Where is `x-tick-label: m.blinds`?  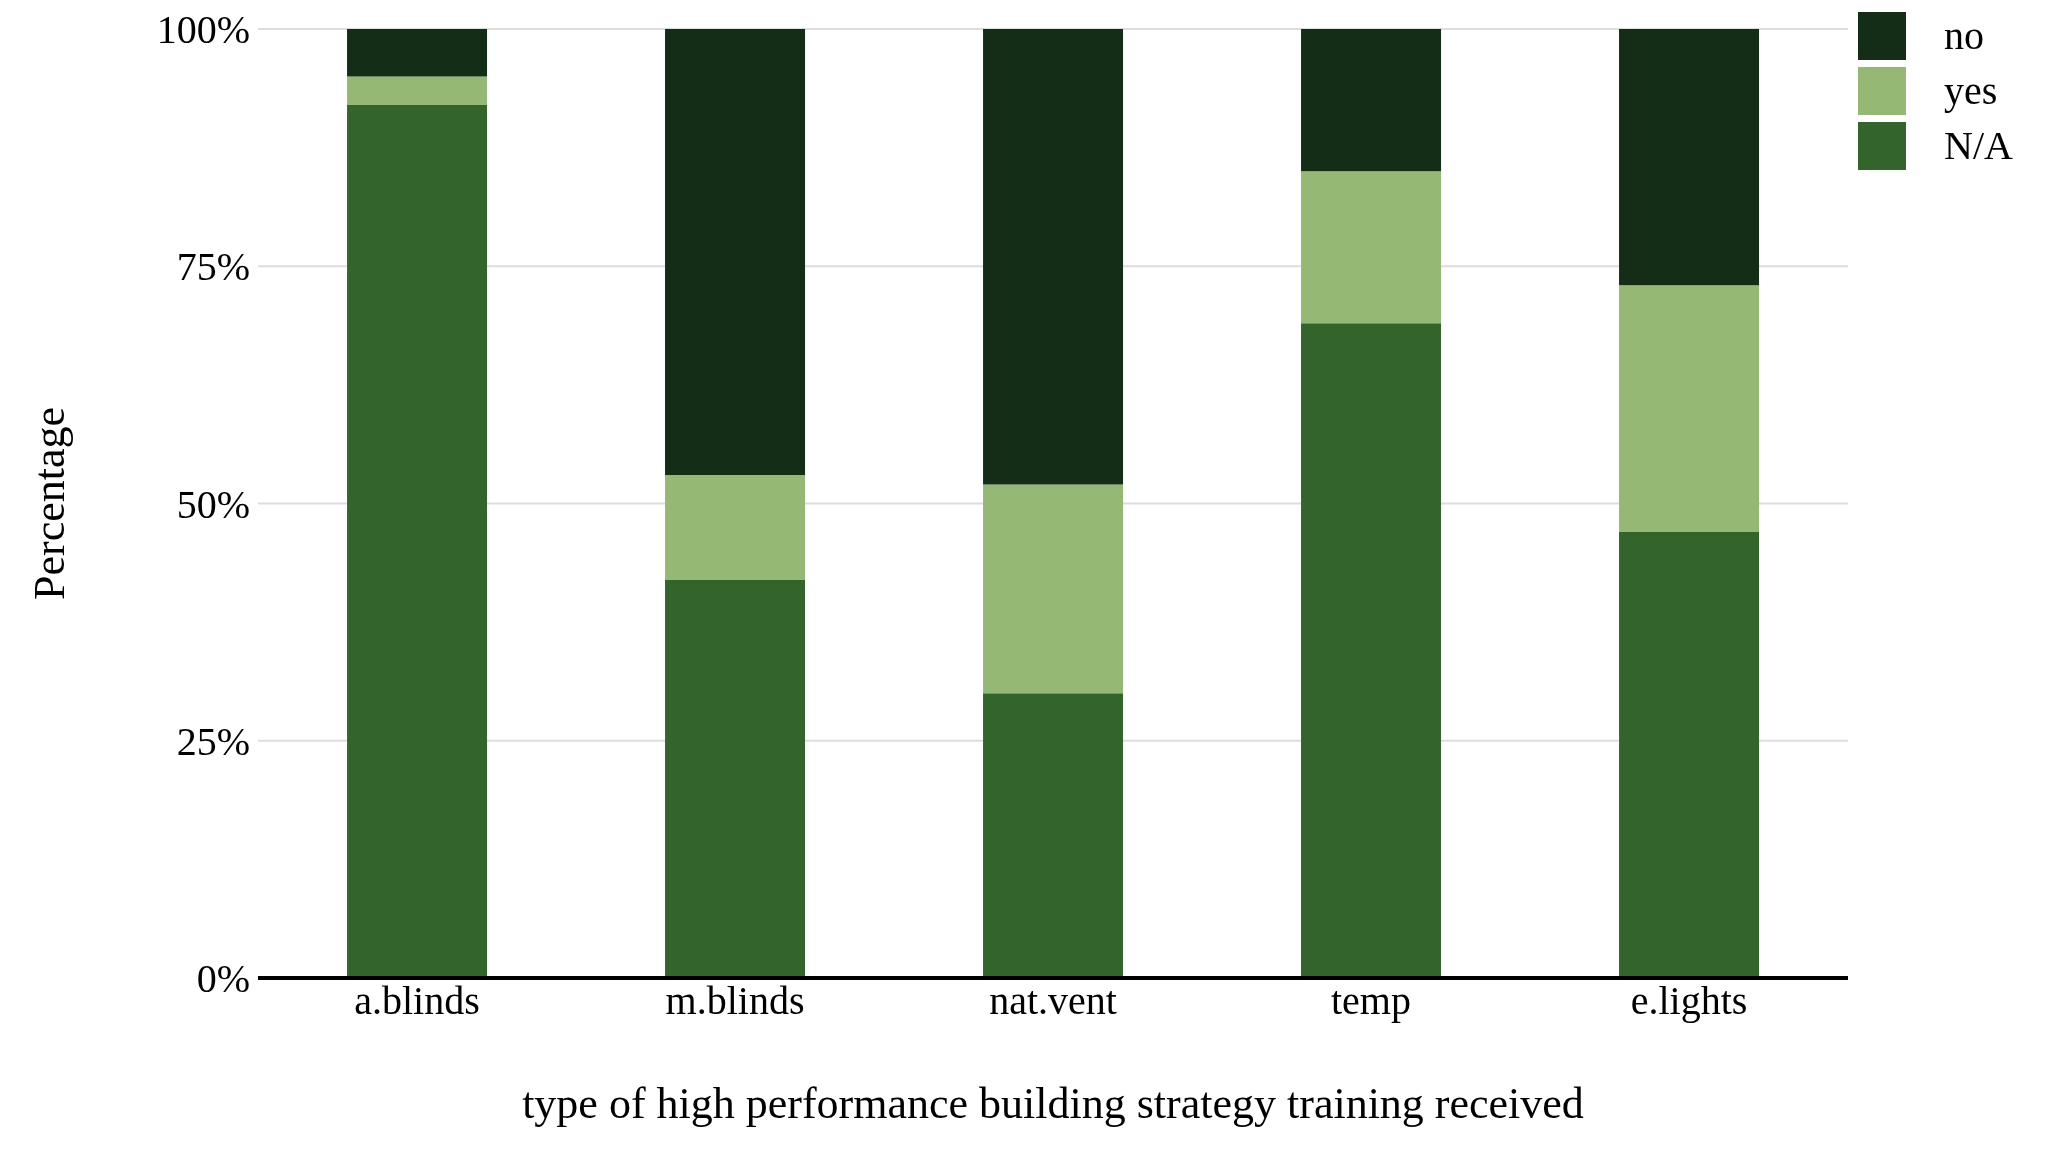
x-tick-label: m.blinds is located at coordinates (735, 1001).